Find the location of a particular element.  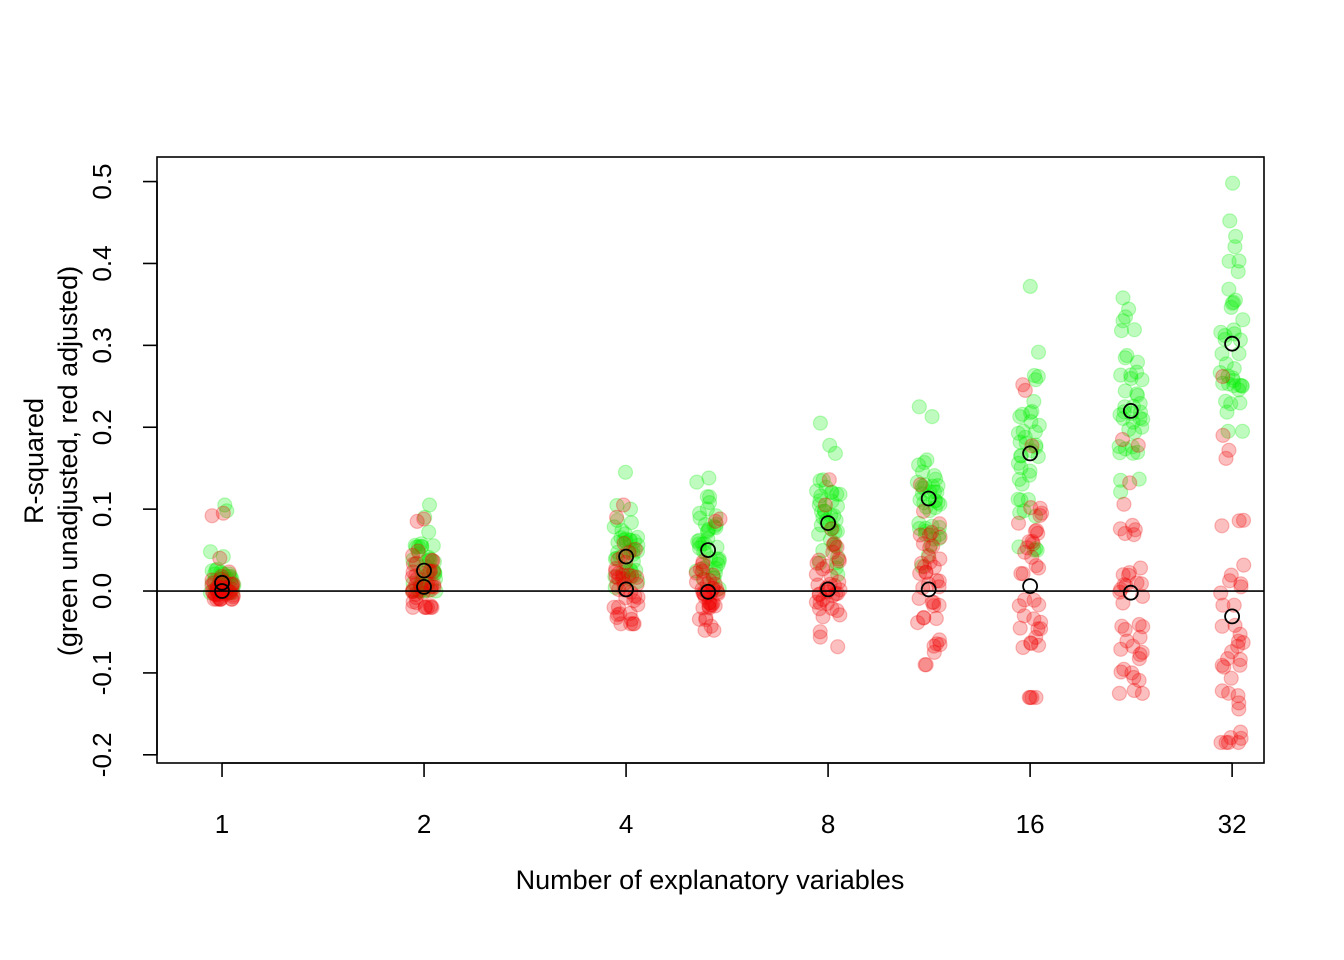

y-tick-label: 0.5 is located at coordinates (102, 182).